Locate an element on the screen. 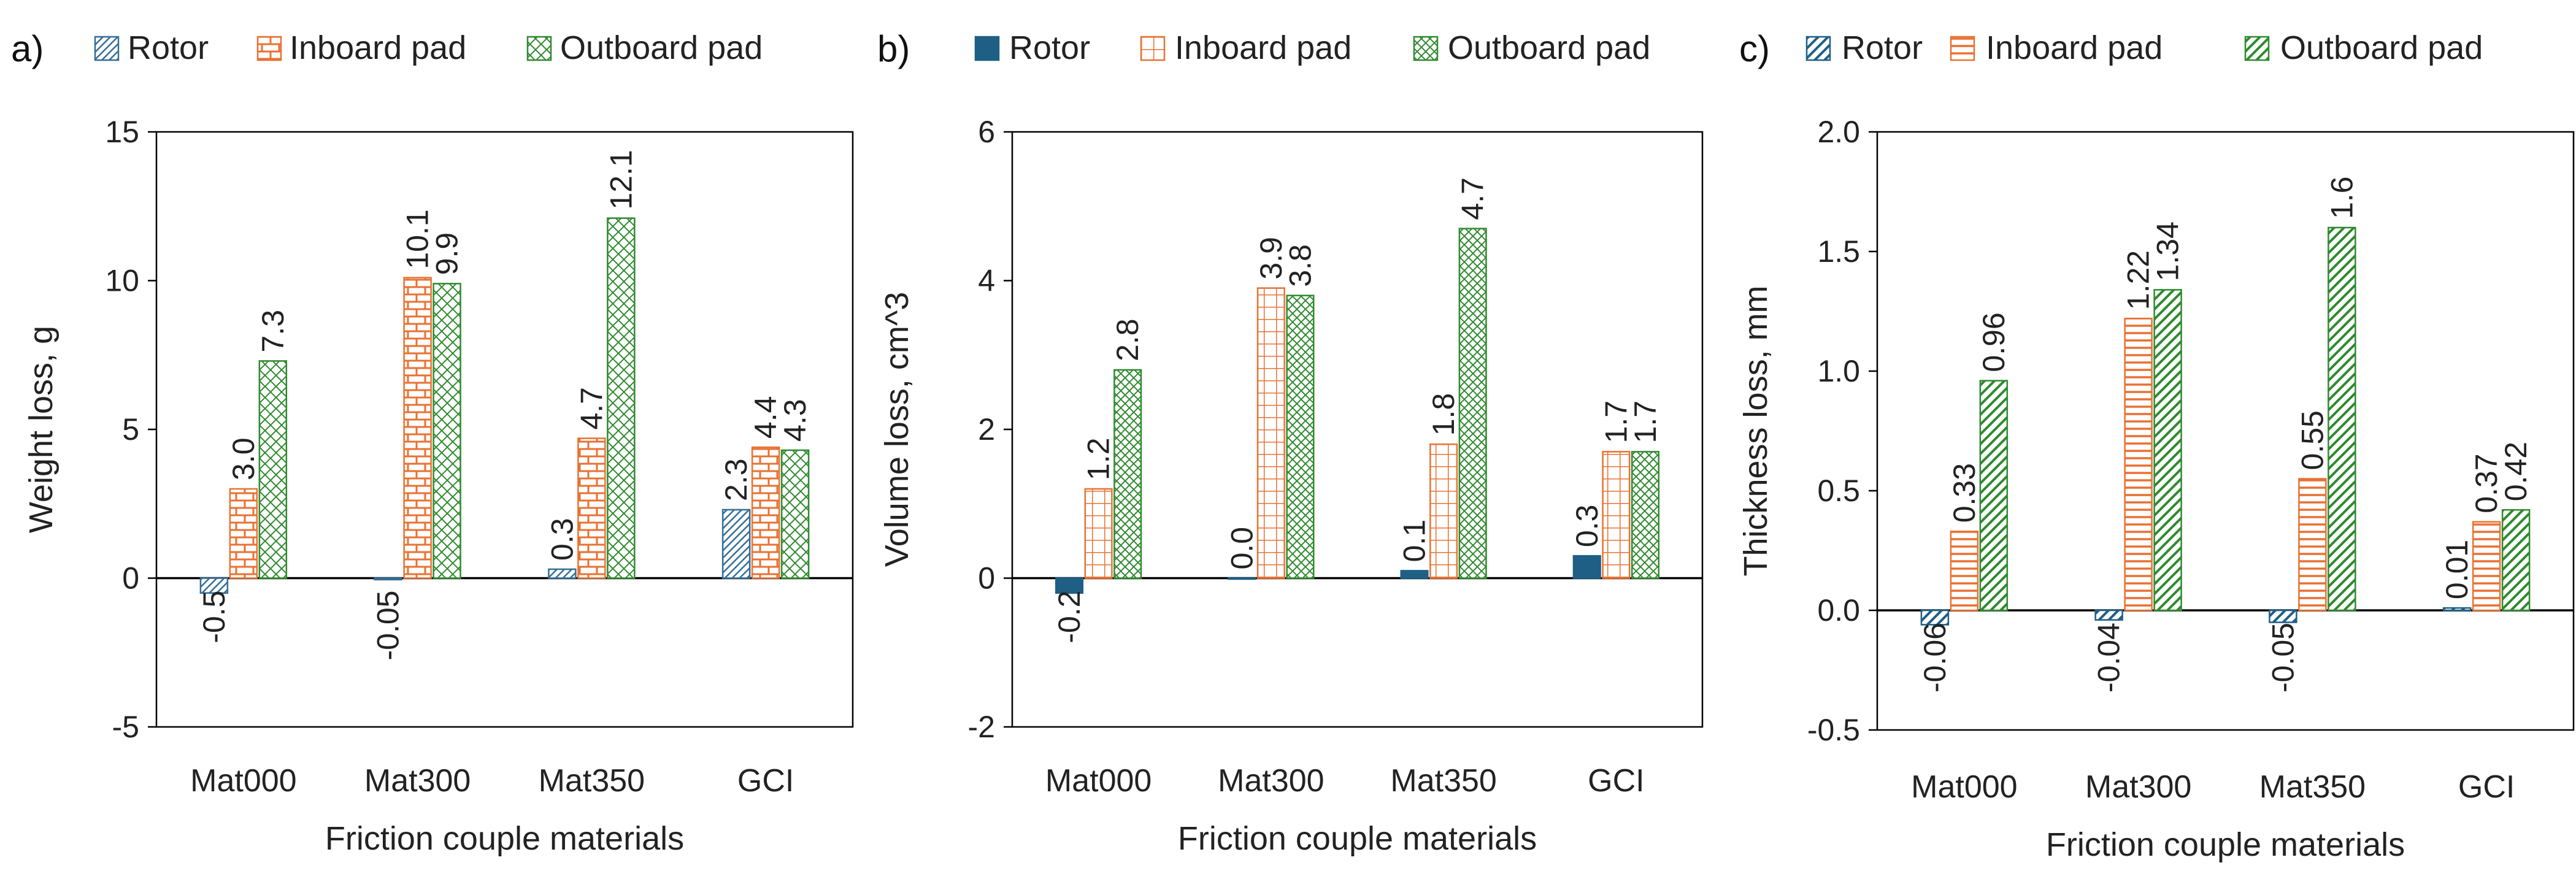 The height and width of the screenshot is (887, 2576). data-label: 1.8 is located at coordinates (1443, 414).